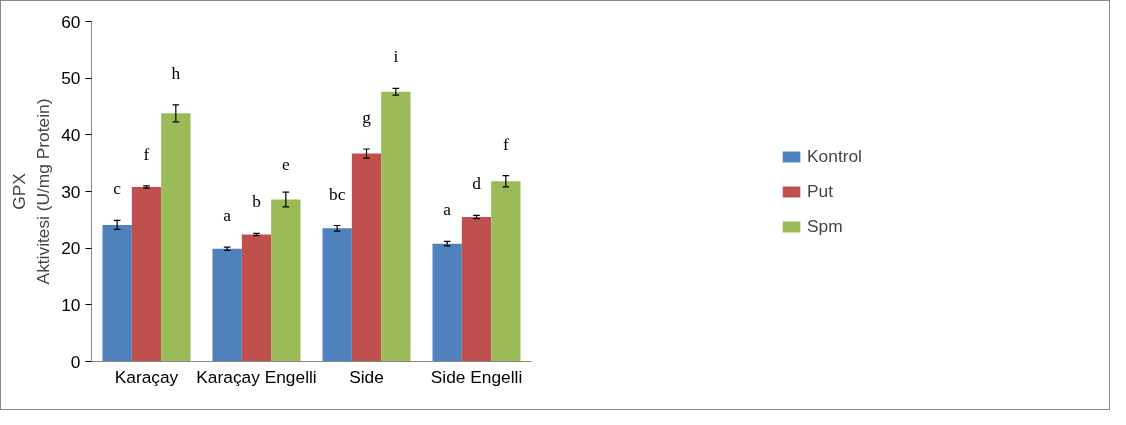 The image size is (1126, 425). I want to click on legend-label: Spm, so click(825, 226).